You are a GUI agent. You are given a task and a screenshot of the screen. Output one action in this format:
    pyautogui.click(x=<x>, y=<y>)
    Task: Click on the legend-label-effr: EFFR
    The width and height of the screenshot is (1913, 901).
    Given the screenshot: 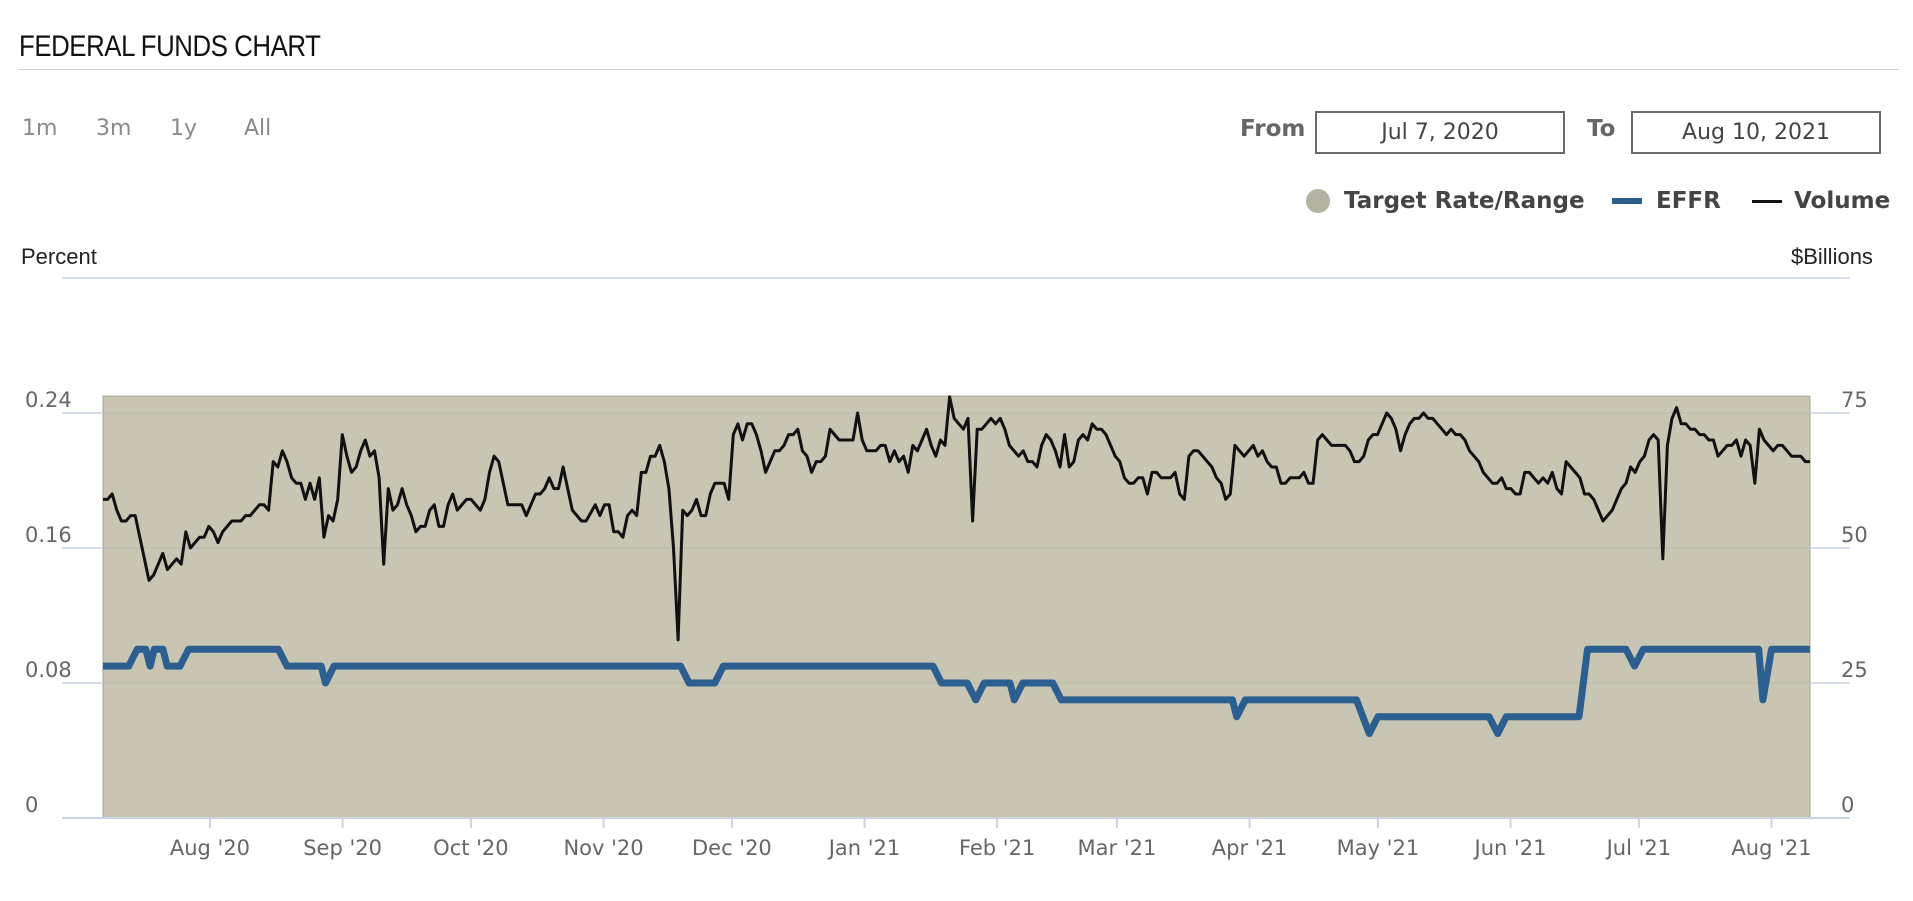 What is the action you would take?
    pyautogui.click(x=1688, y=201)
    